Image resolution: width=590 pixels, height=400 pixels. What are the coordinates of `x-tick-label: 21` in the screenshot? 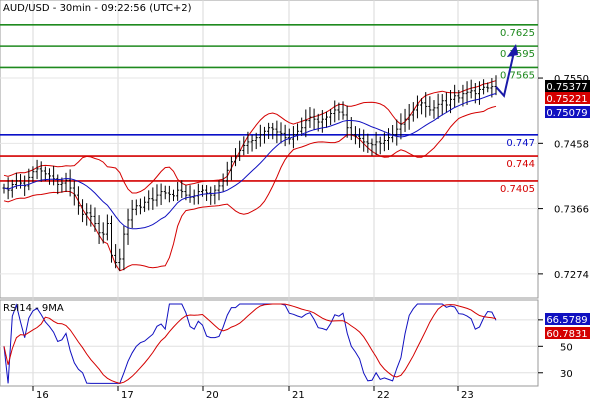 It's located at (298, 395).